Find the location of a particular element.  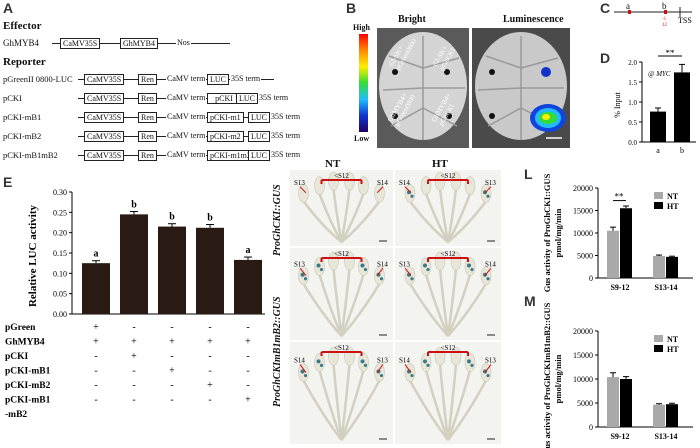

ytick-label: 10000 is located at coordinates (583, 379).